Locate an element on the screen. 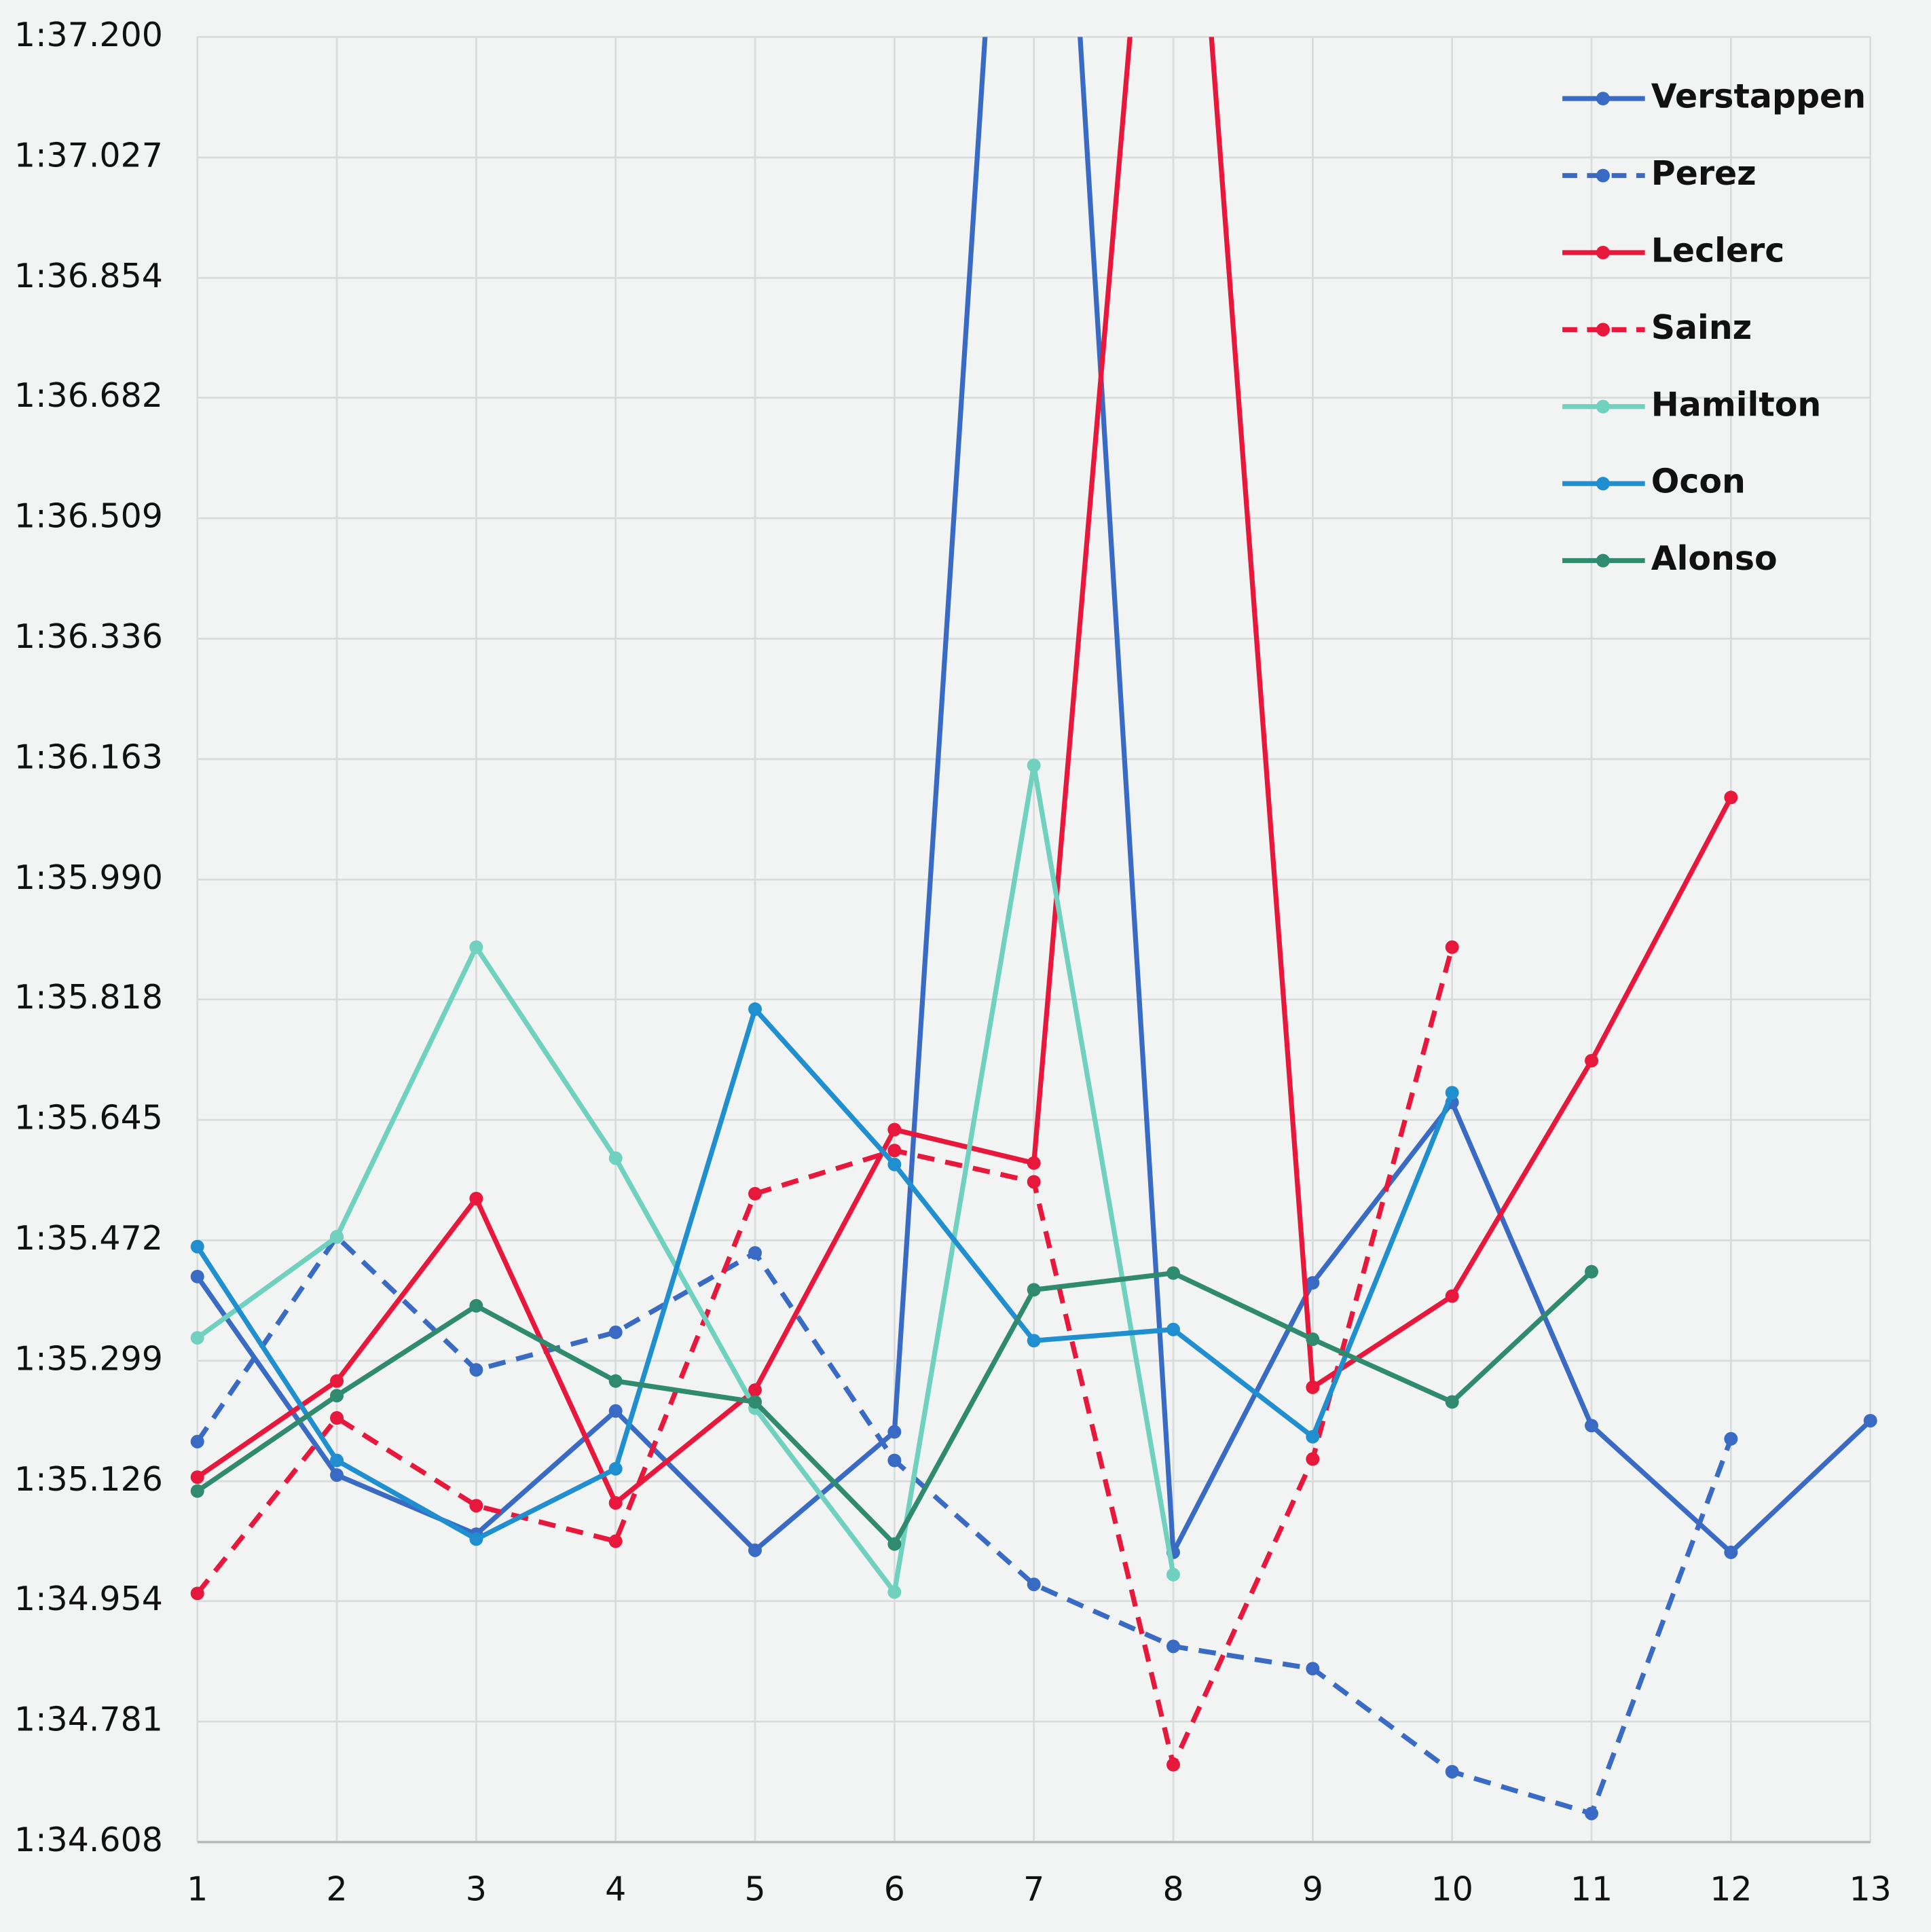  y-tick-label: 1:36.682 is located at coordinates (89, 395).